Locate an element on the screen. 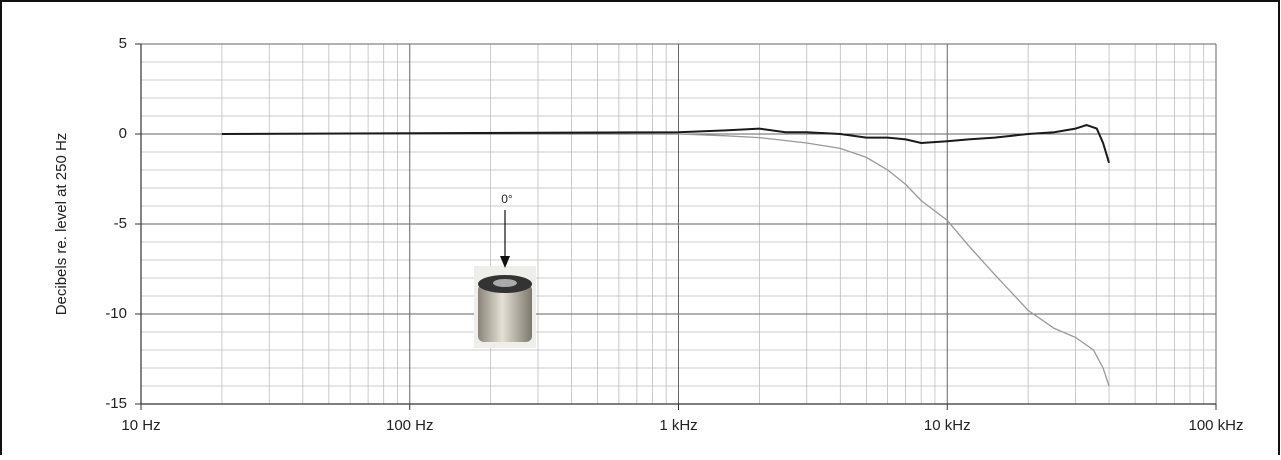 Image resolution: width=1281 pixels, height=460 pixels. series-line is located at coordinates (666, 143).